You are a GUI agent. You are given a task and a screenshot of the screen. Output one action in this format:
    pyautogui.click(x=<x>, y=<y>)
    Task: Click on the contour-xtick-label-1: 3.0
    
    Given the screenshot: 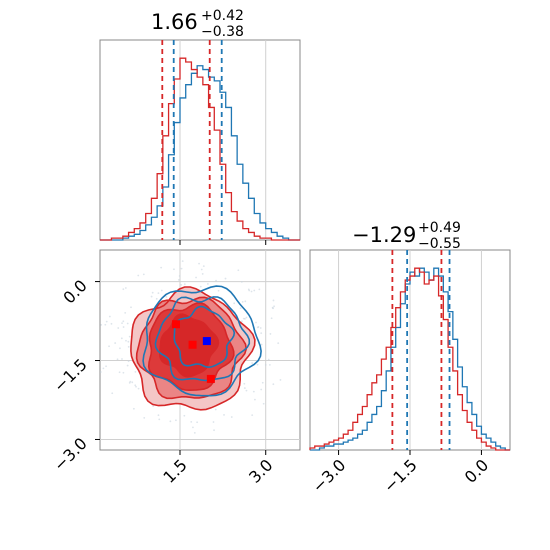 What is the action you would take?
    pyautogui.click(x=260, y=470)
    